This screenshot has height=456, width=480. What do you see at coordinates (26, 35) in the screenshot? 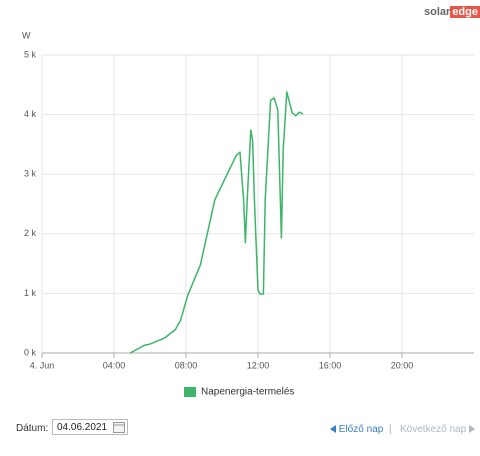
I see `y-axis-label: W` at bounding box center [26, 35].